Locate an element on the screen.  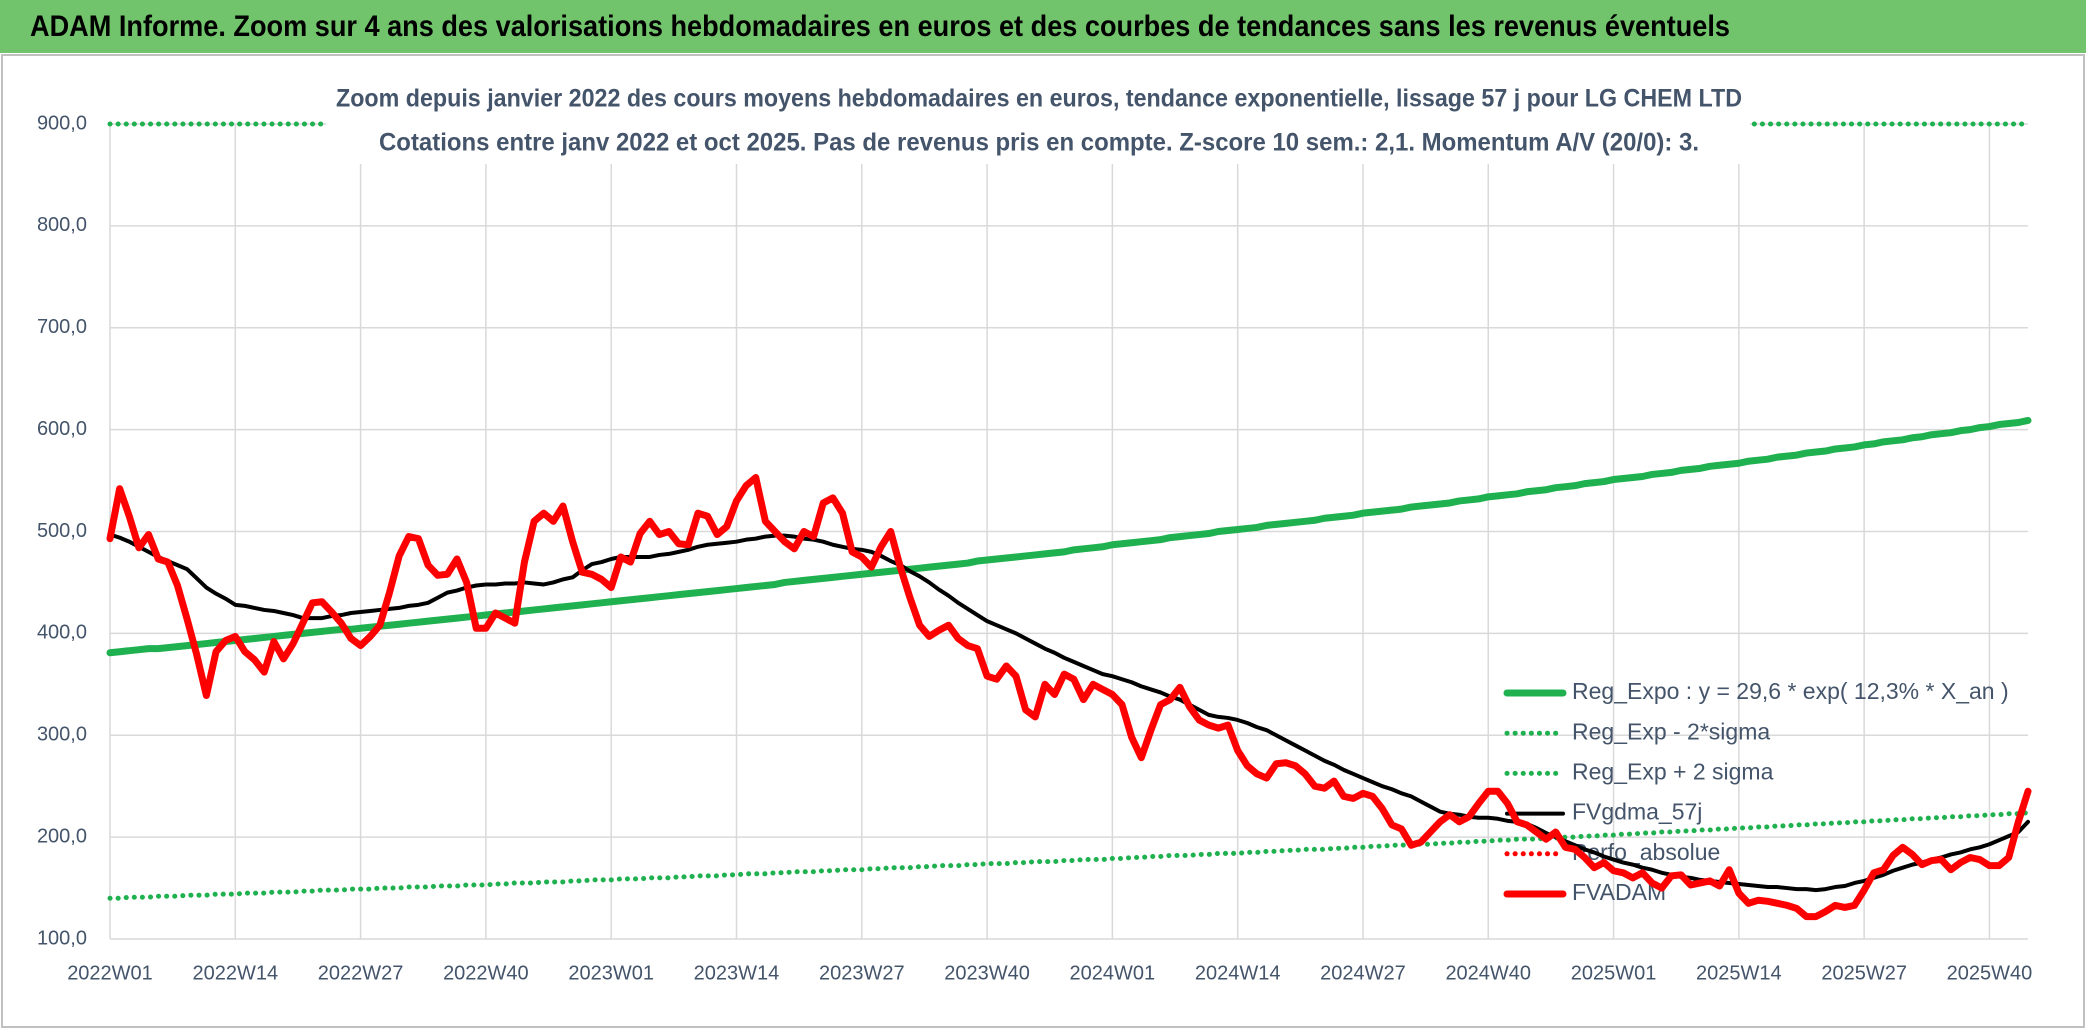
y-tick-label: 400,0 is located at coordinates (62, 633).